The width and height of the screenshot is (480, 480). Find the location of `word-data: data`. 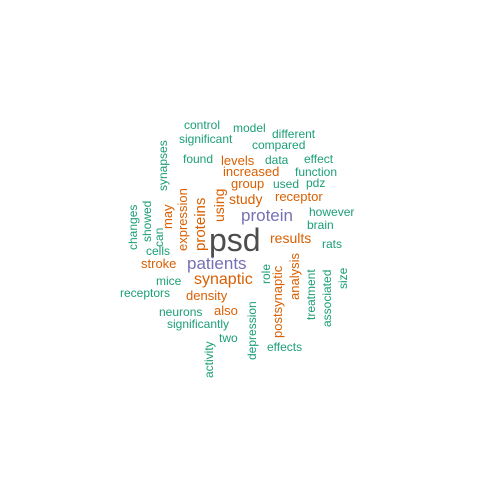

word-data: data is located at coordinates (277, 160).